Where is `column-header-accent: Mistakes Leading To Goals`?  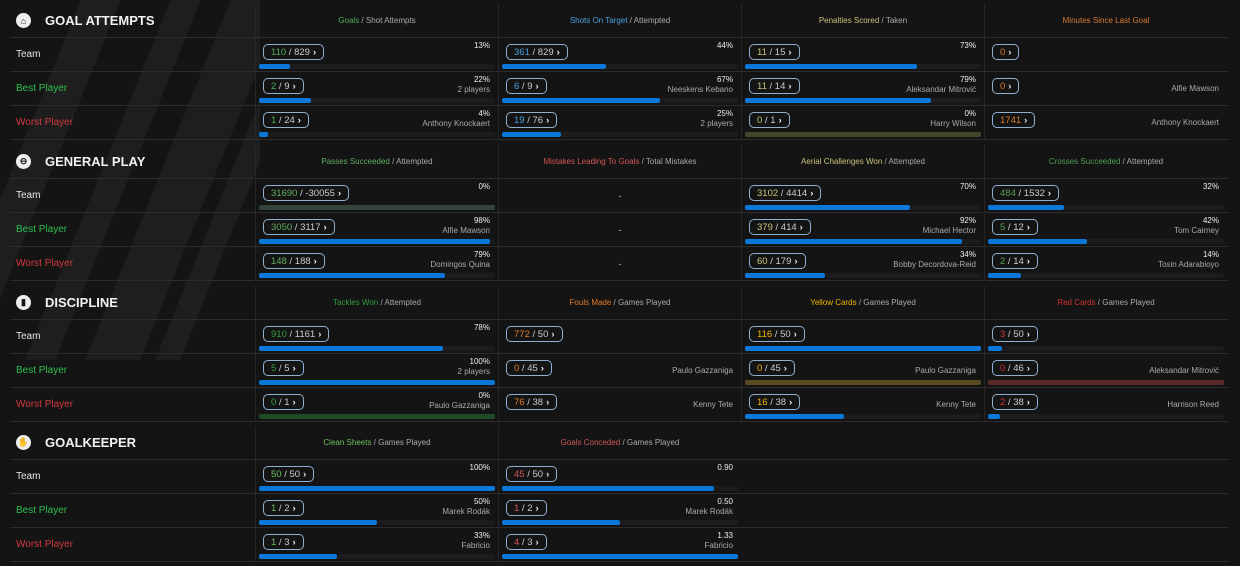
column-header-accent: Mistakes Leading To Goals is located at coordinates (591, 161).